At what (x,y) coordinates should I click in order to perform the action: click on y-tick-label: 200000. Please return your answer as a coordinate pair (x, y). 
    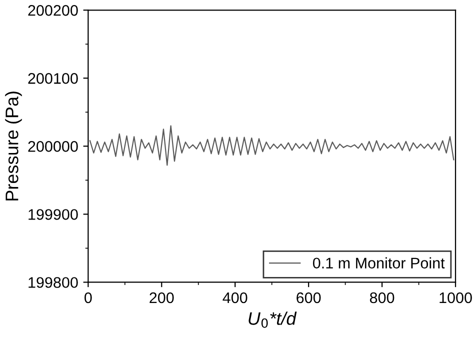
    Looking at the image, I should click on (53, 146).